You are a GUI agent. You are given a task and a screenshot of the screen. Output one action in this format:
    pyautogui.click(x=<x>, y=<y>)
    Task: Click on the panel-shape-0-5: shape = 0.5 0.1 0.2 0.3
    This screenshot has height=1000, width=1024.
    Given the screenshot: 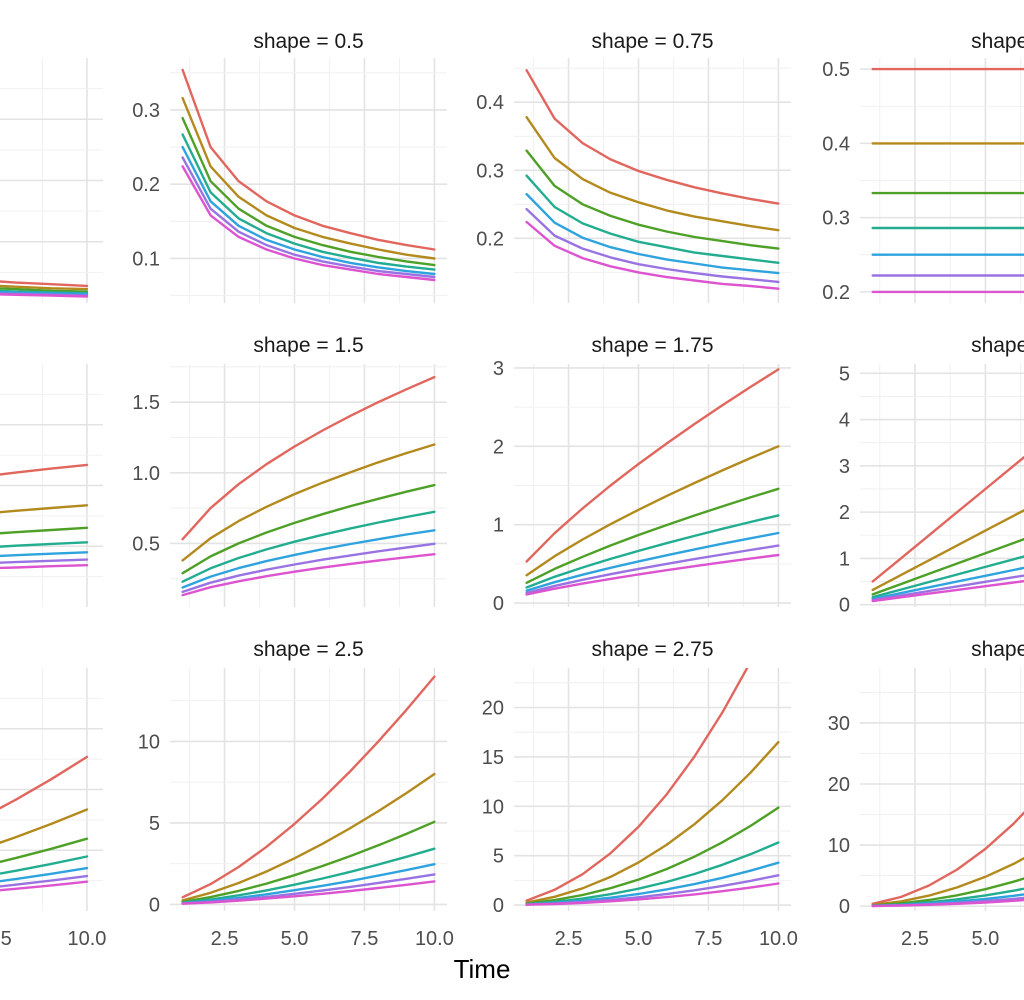 What is the action you would take?
    pyautogui.click(x=289, y=166)
    